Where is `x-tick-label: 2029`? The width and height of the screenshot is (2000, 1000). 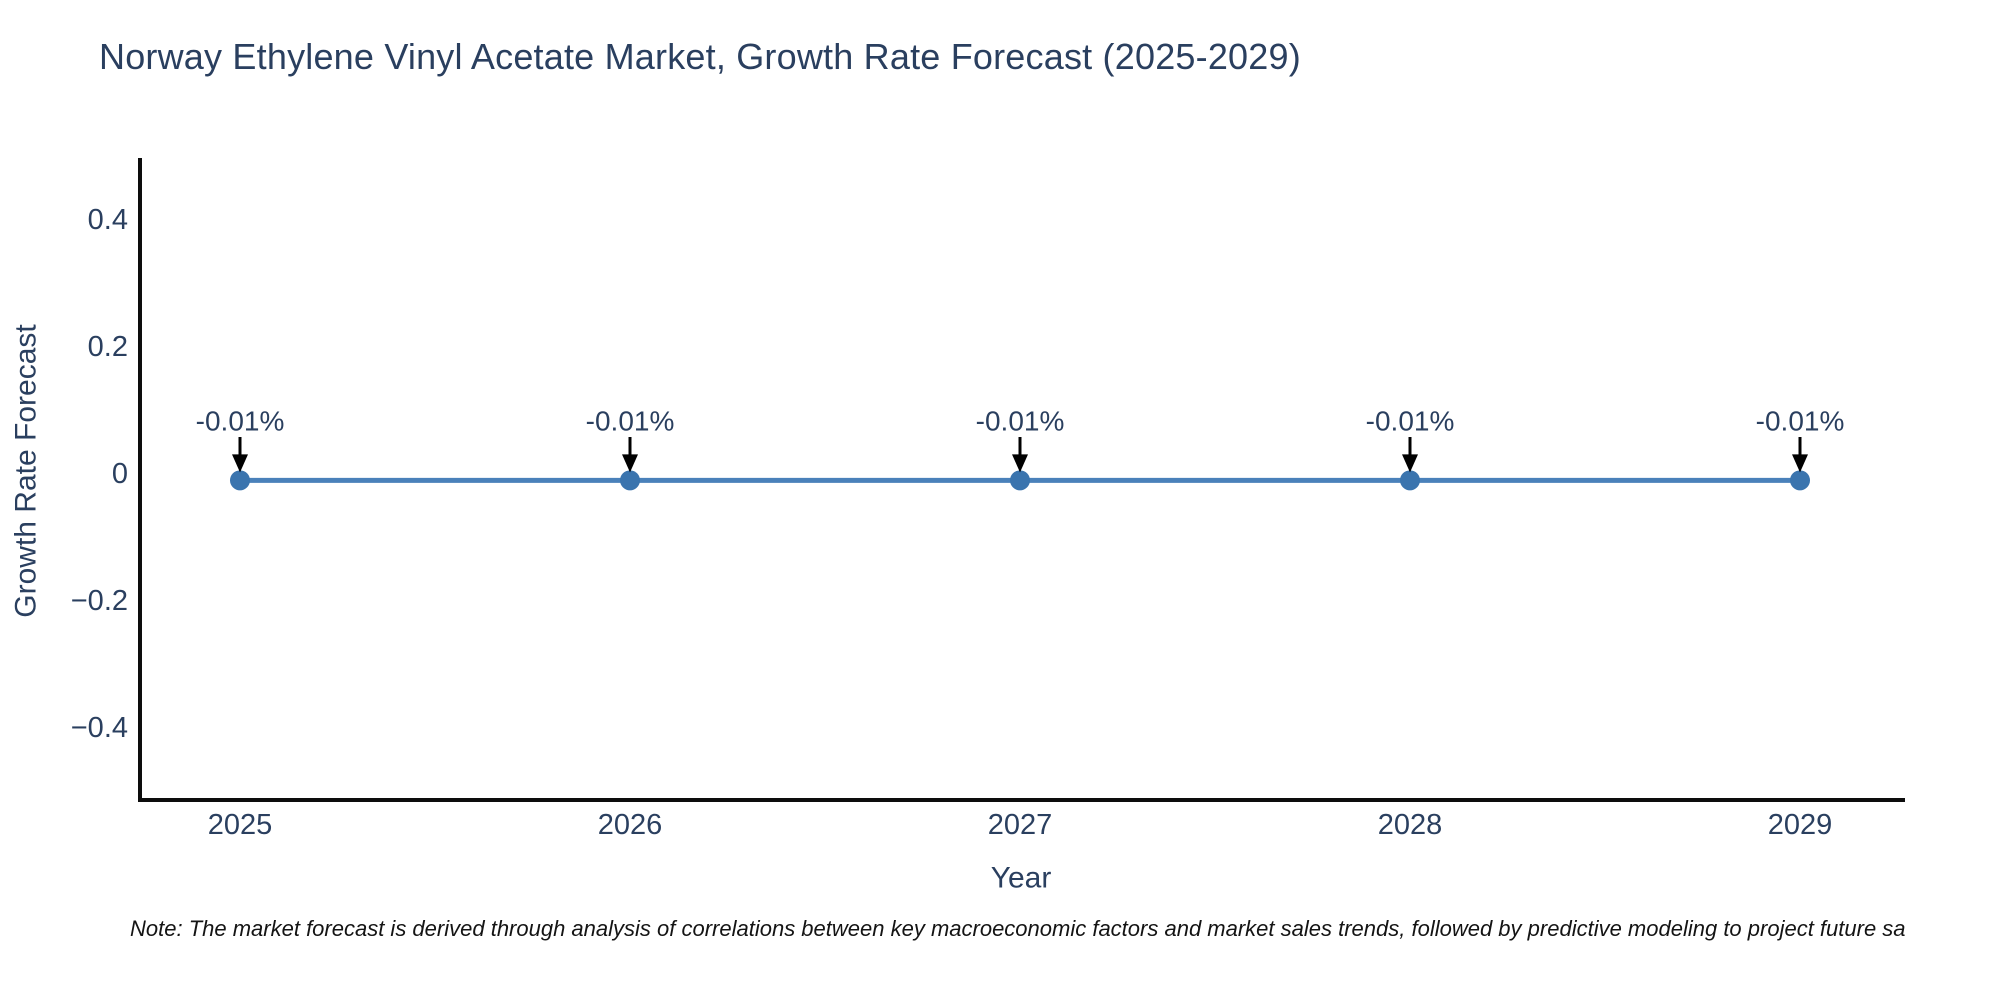 x-tick-label: 2029 is located at coordinates (1800, 825).